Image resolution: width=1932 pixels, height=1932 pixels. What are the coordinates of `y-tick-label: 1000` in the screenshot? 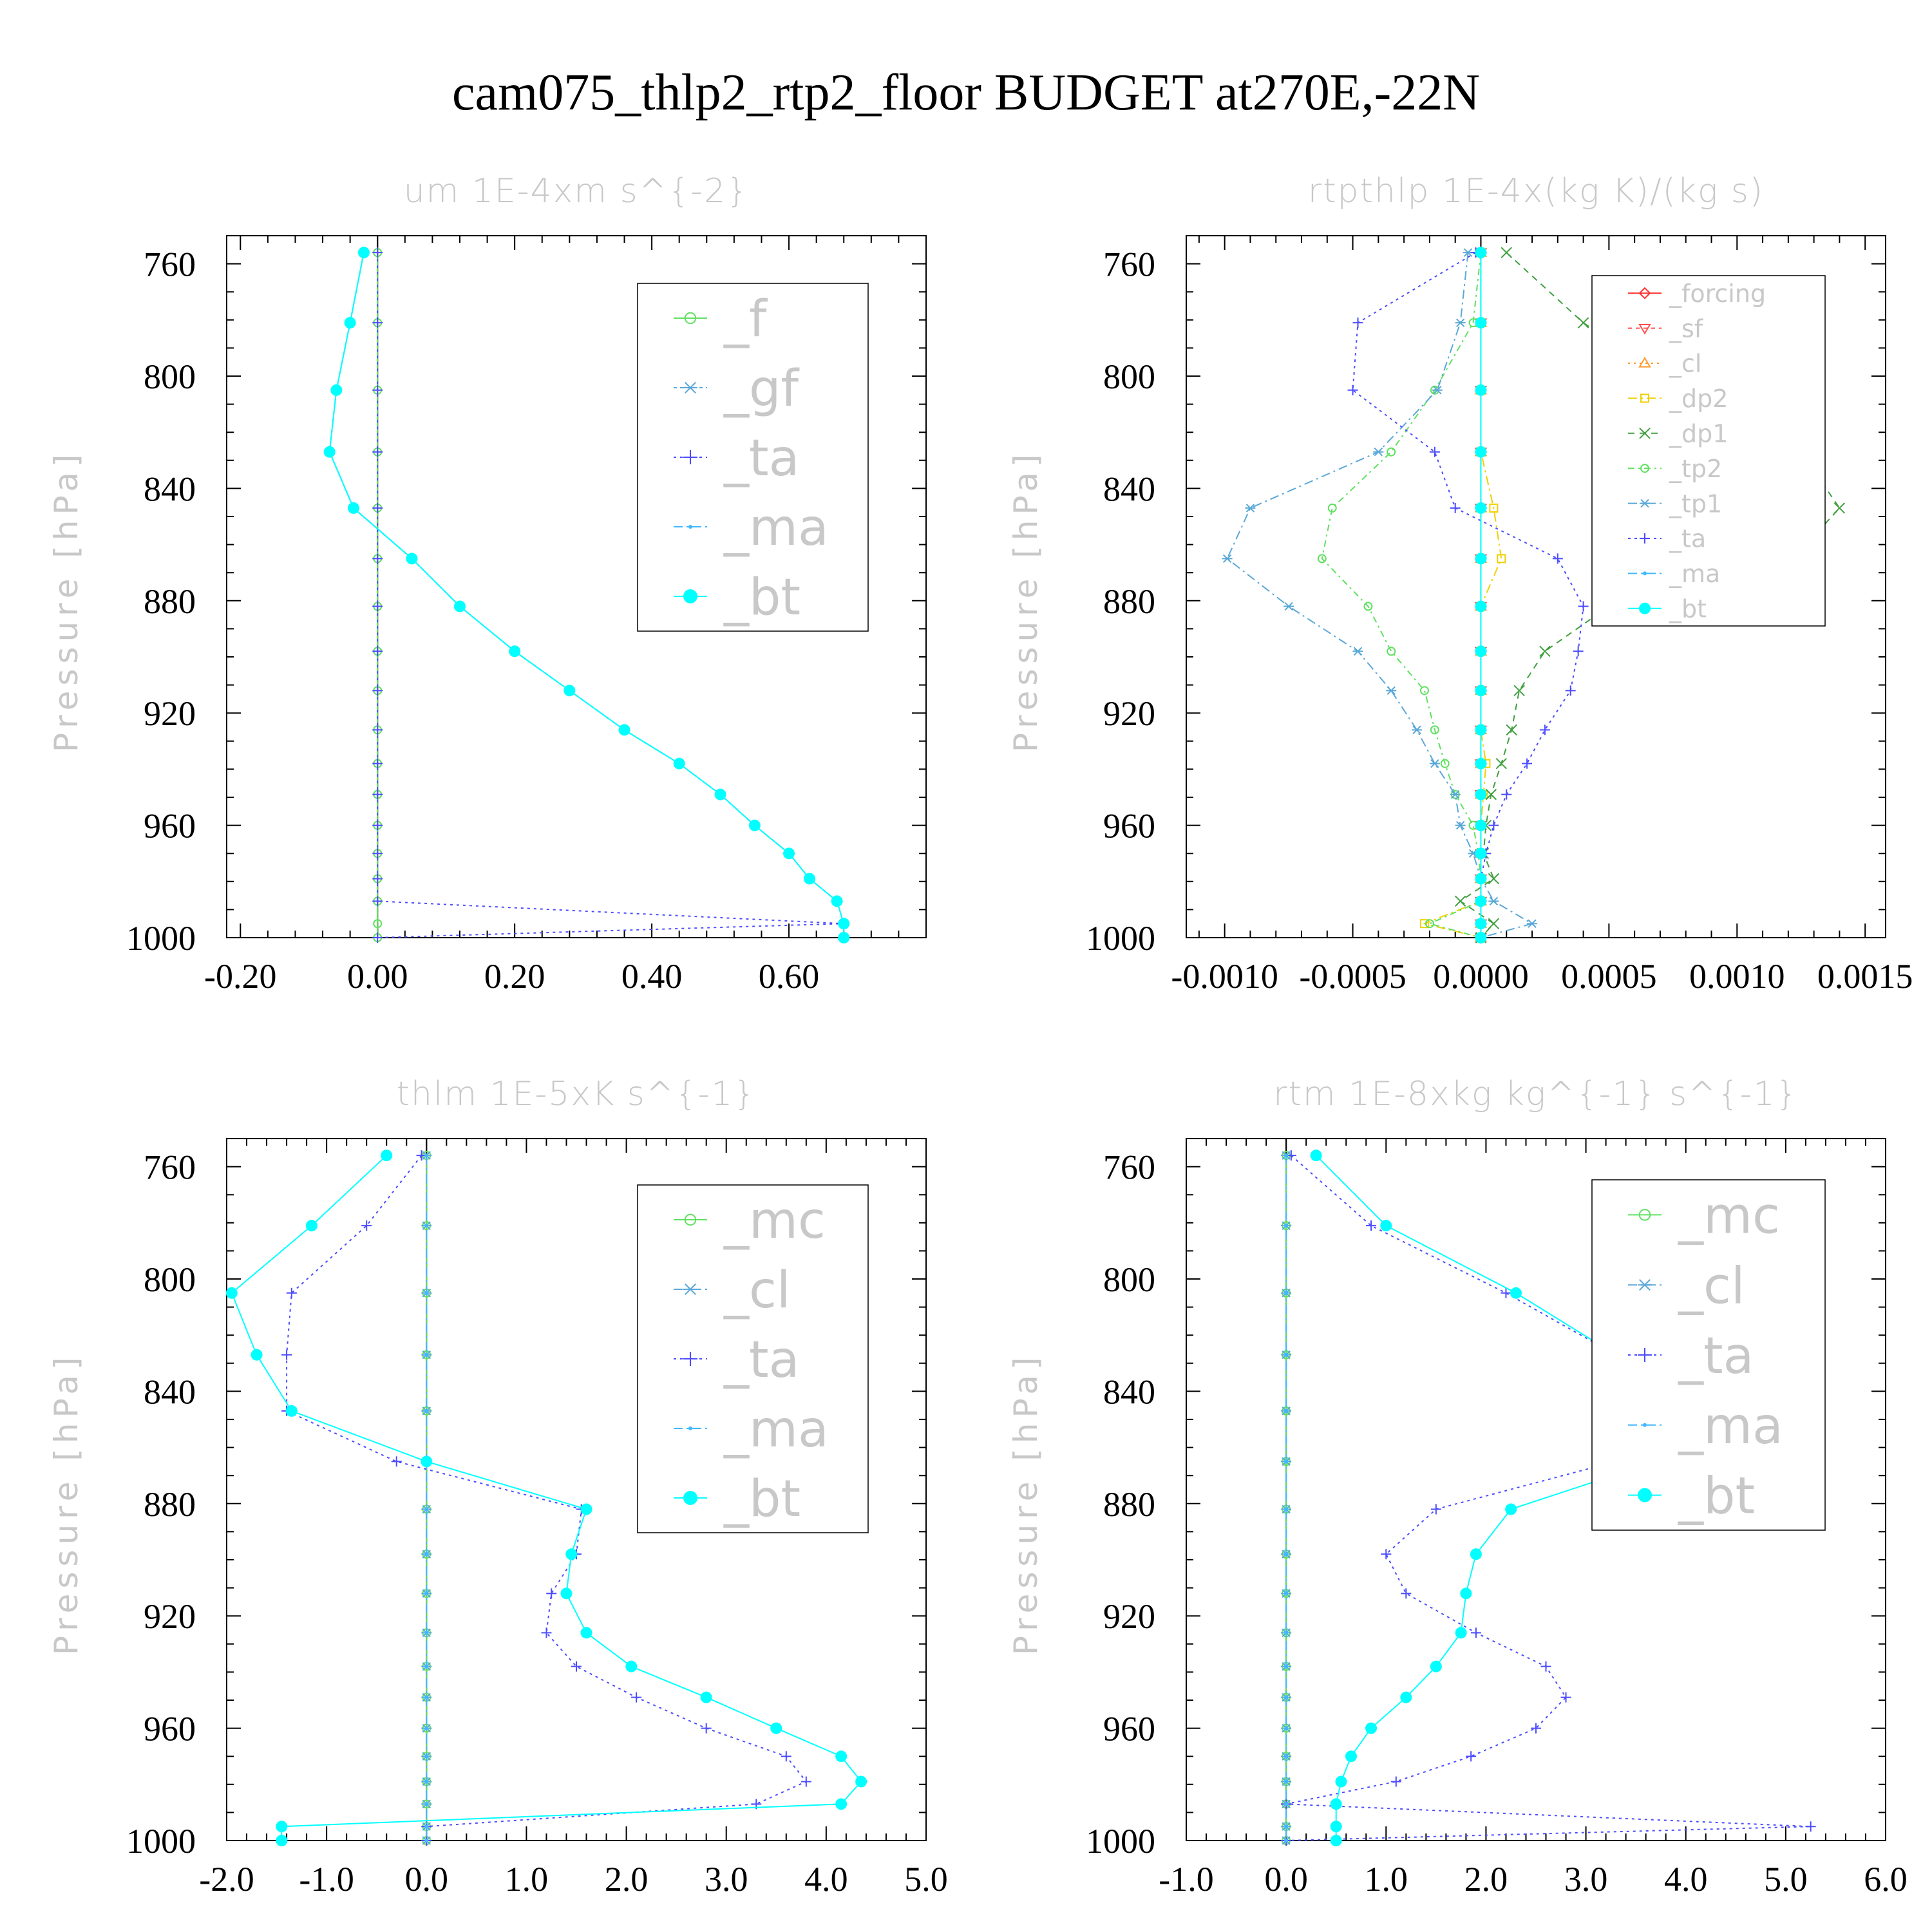 It's located at (1121, 939).